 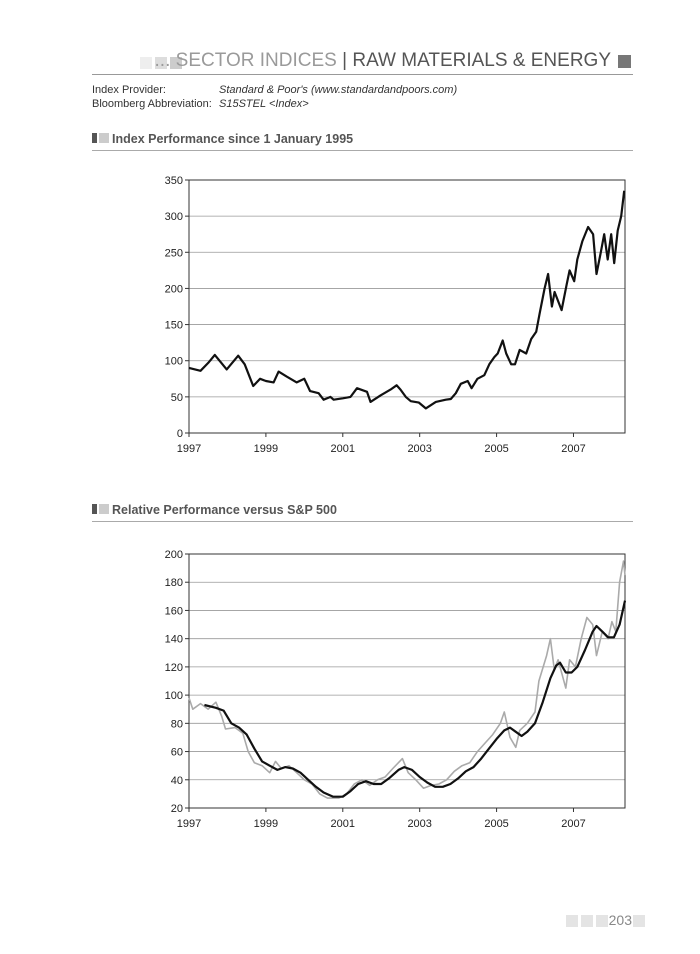 I want to click on bloomberg-row: Bloomberg Abbreviation: S15STEL <Index>, so click(x=200, y=104).